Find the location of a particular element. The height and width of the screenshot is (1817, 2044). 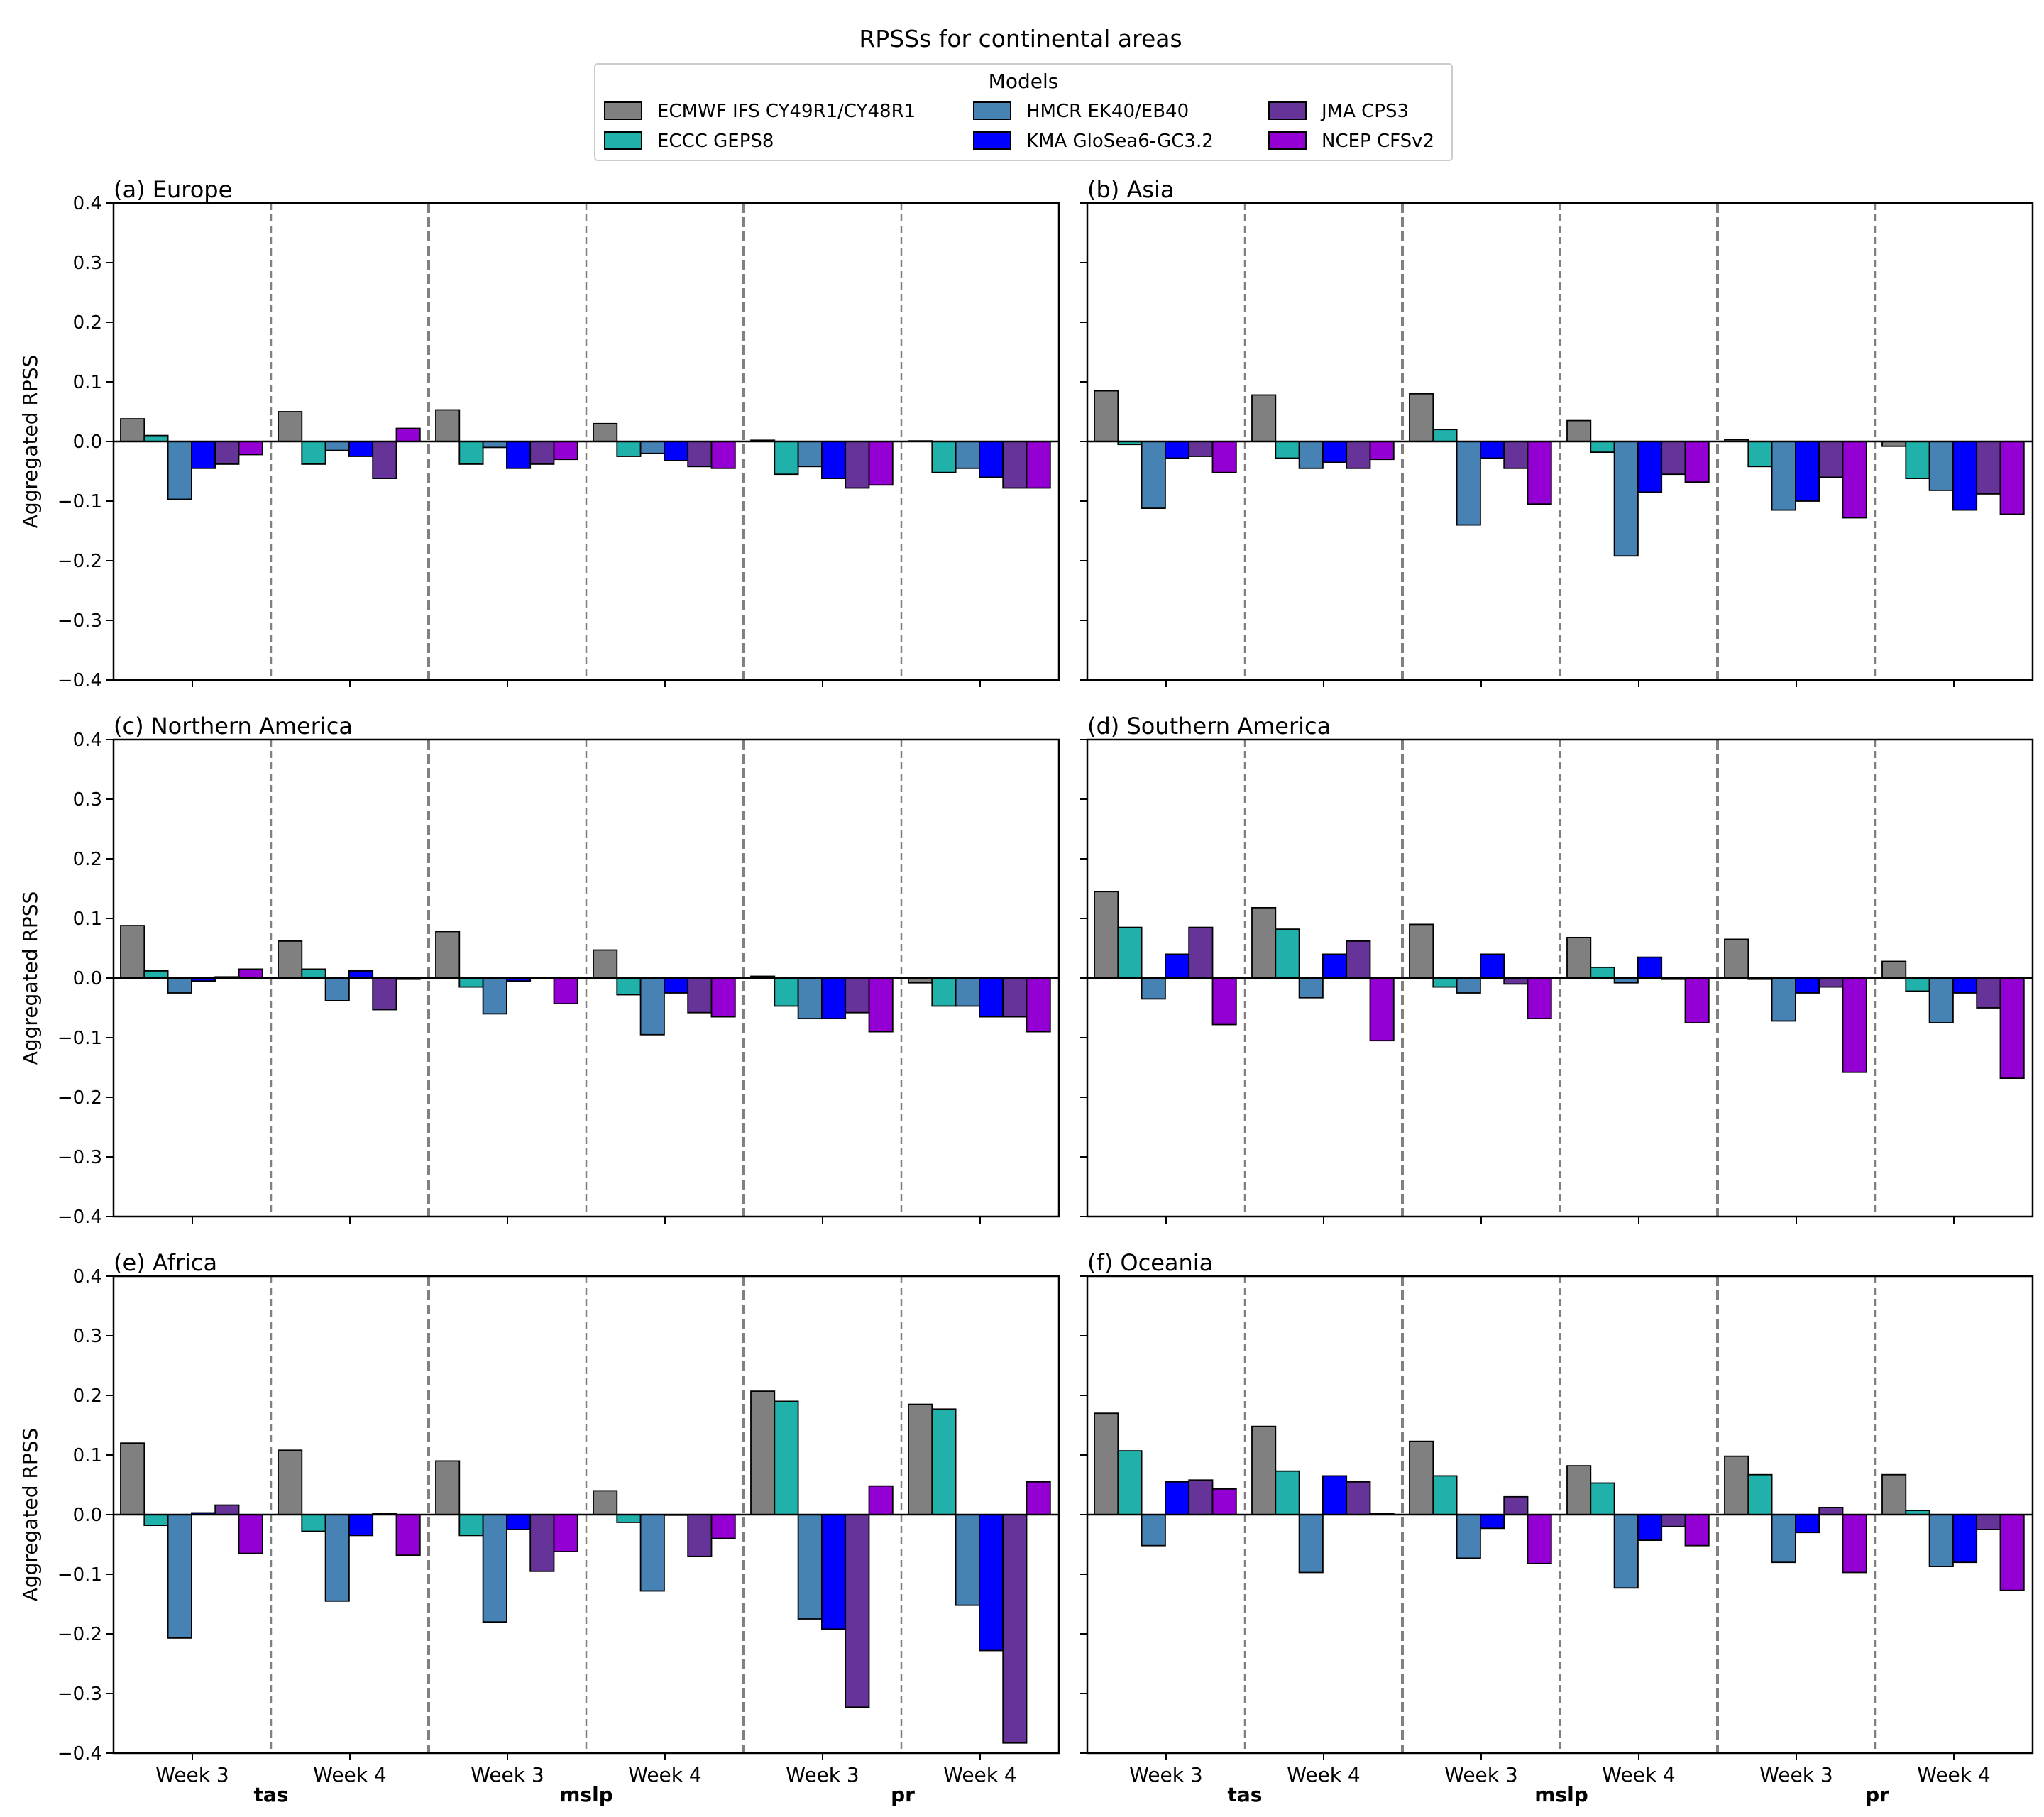

xtick-label: Week 4 is located at coordinates (1953, 1774).